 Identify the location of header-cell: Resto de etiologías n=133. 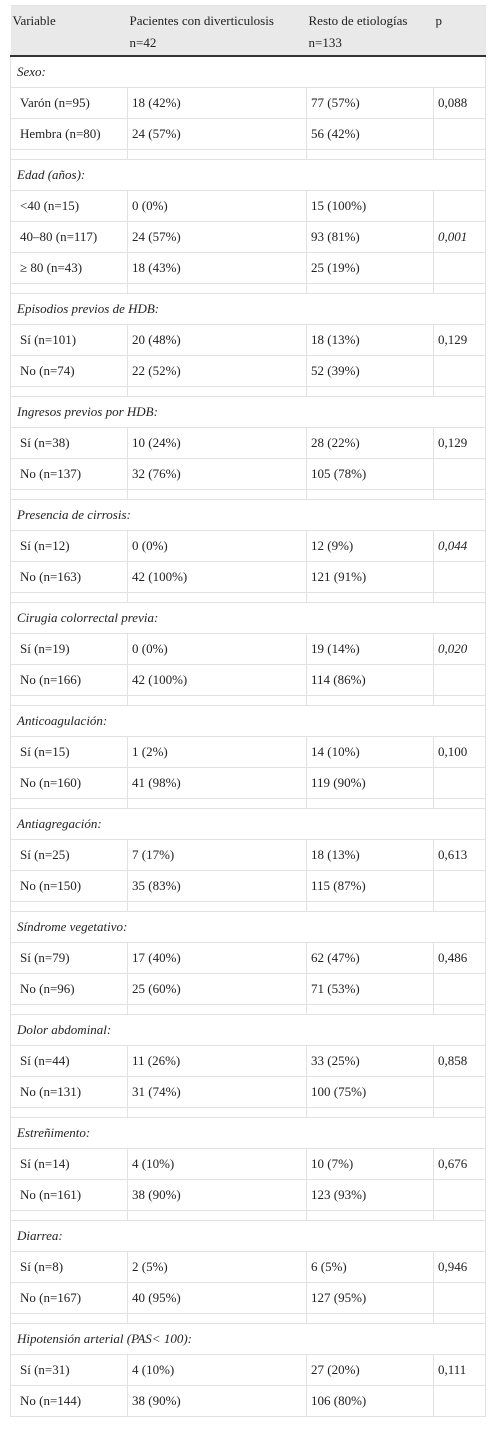
(370, 31).